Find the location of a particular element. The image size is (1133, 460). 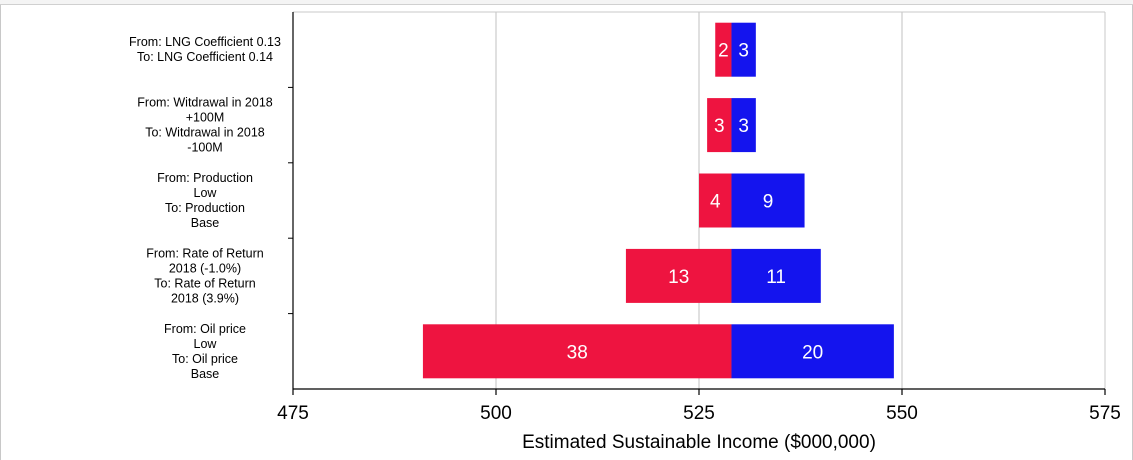

category-label-line: -100M is located at coordinates (204, 148).